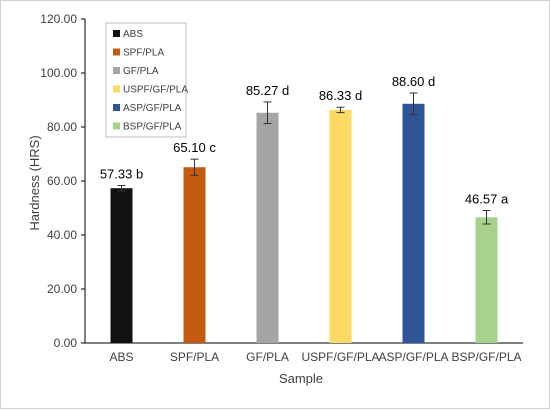  What do you see at coordinates (340, 95) in the screenshot?
I see `data-label: 86.33 d` at bounding box center [340, 95].